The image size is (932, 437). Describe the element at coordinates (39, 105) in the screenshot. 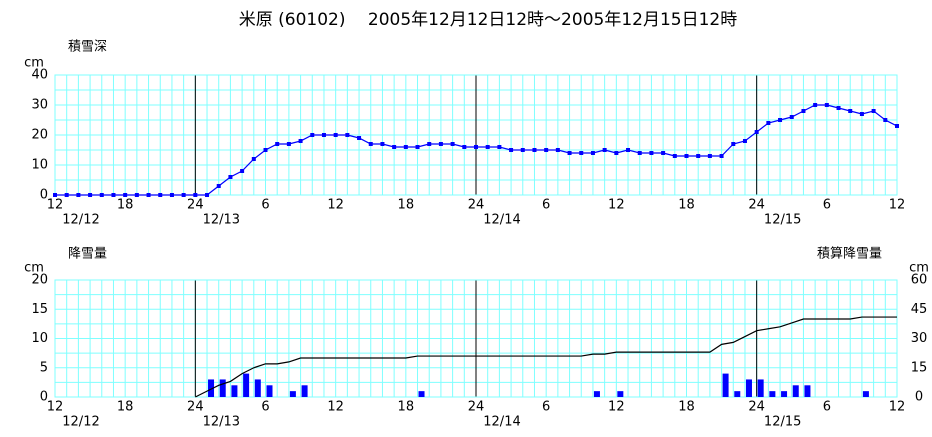

I see `y-tick-label: 30` at that location.